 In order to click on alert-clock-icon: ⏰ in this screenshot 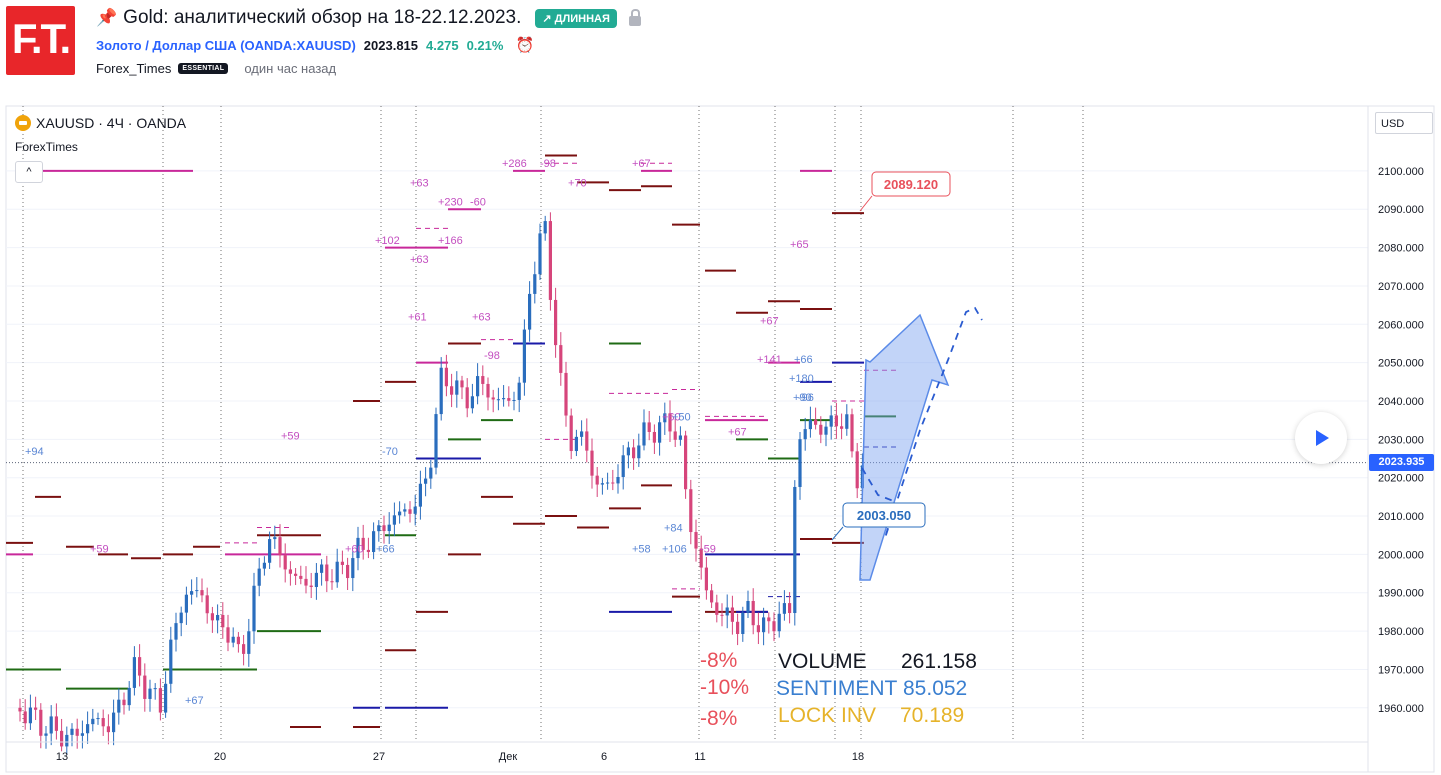, I will do `click(525, 45)`.